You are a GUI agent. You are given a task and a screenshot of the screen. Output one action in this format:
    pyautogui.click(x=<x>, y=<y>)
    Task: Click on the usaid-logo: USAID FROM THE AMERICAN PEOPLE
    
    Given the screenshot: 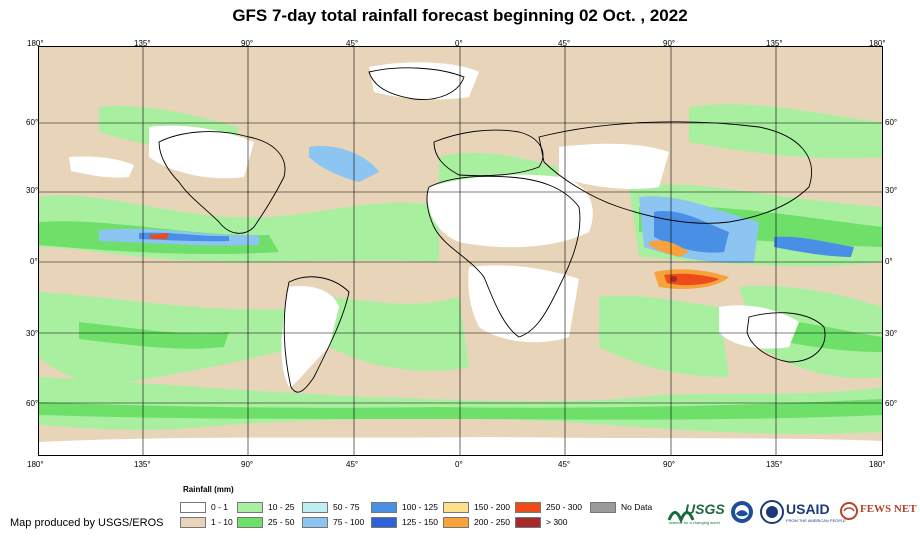 What is the action you would take?
    pyautogui.click(x=816, y=513)
    